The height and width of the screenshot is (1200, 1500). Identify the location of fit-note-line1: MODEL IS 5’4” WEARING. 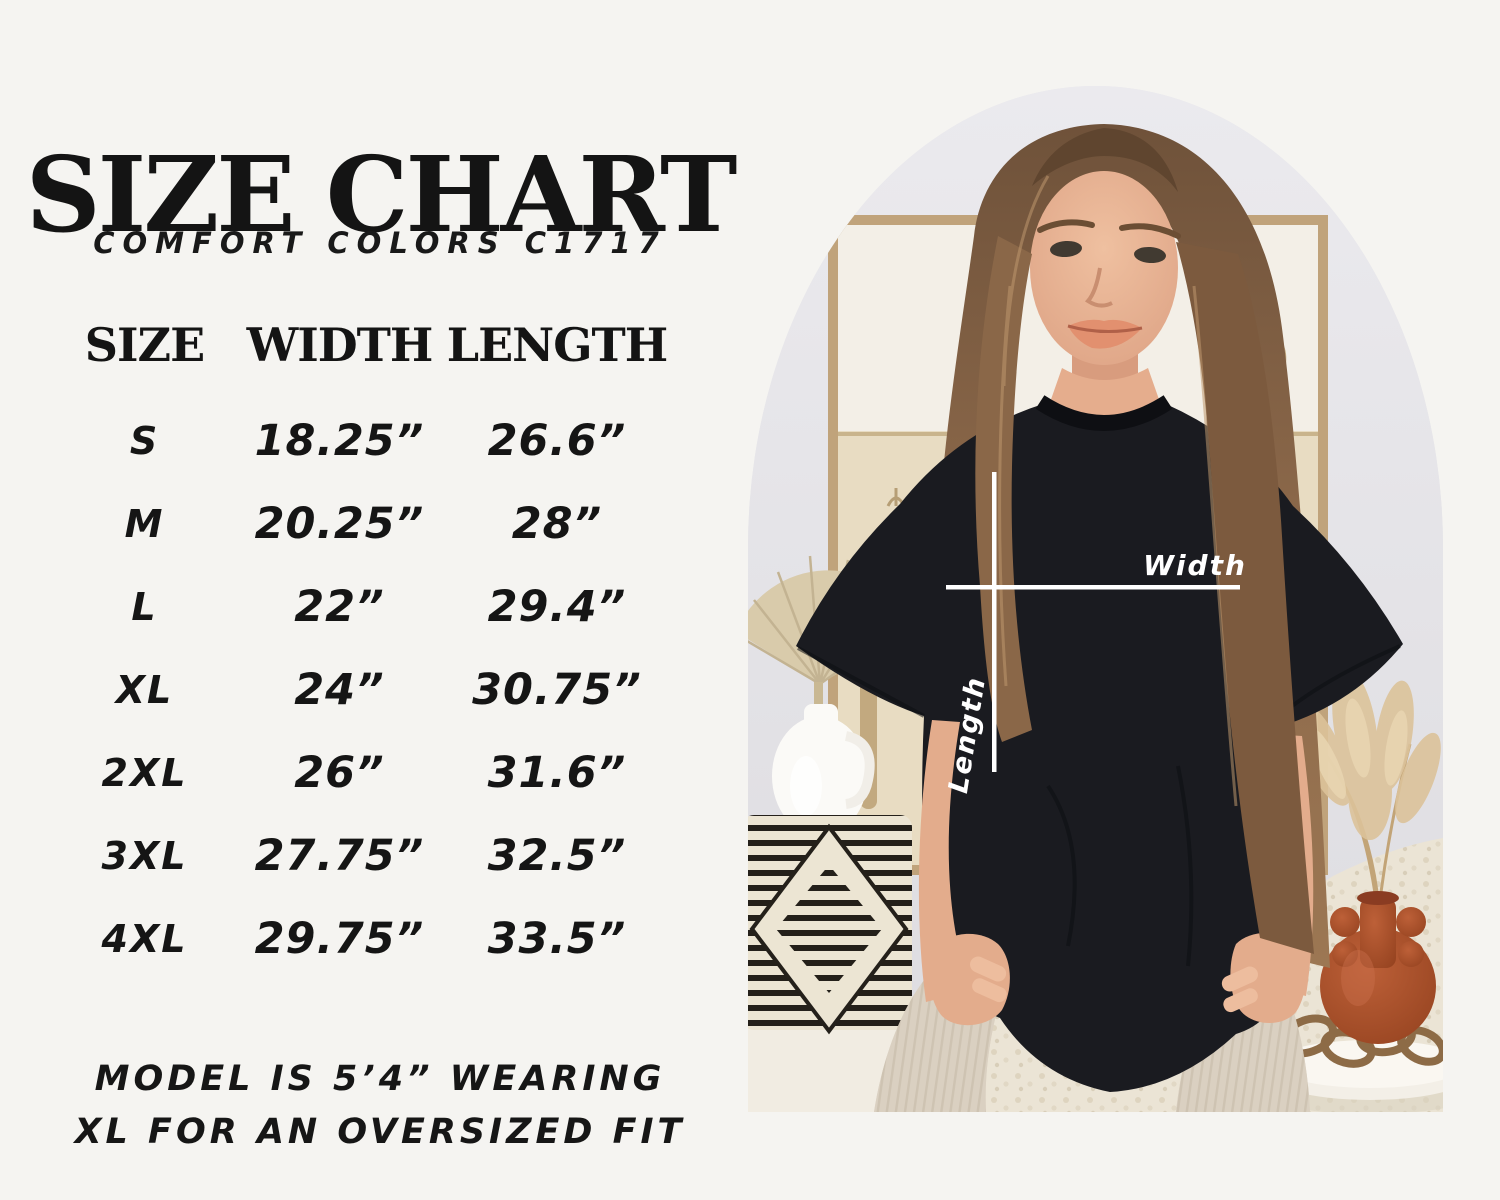
(380, 1079).